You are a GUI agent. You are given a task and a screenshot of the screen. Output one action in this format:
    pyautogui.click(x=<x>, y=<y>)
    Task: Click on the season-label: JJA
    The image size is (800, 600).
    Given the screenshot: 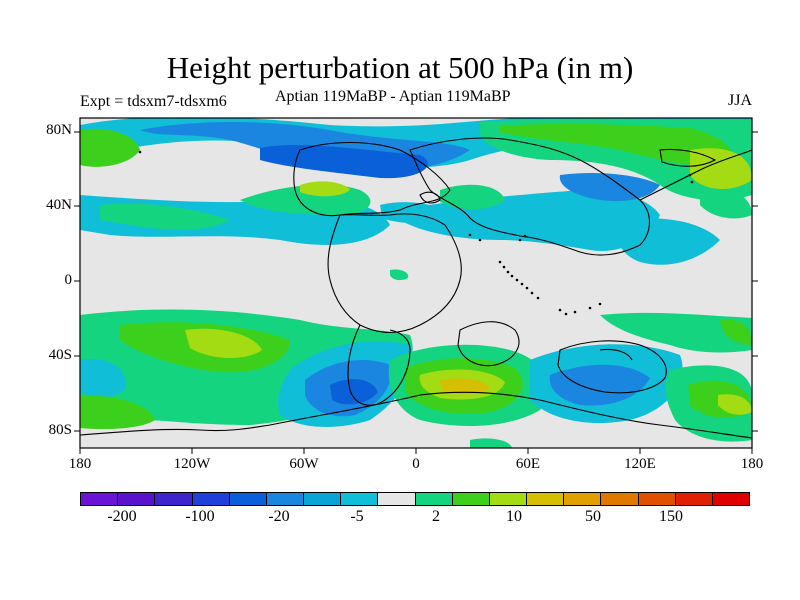 What is the action you would take?
    pyautogui.click(x=739, y=100)
    